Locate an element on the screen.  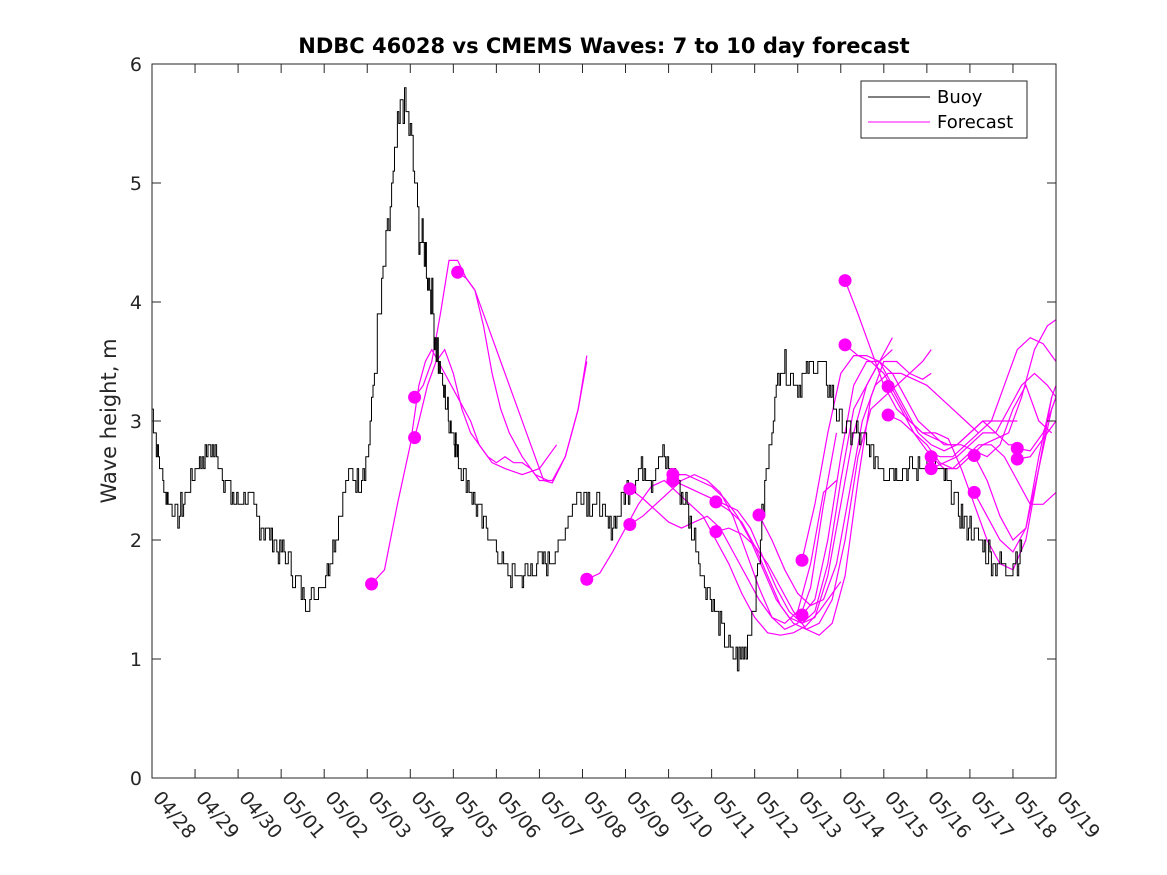
x-tick-label: 05/13 is located at coordinates (820, 815).